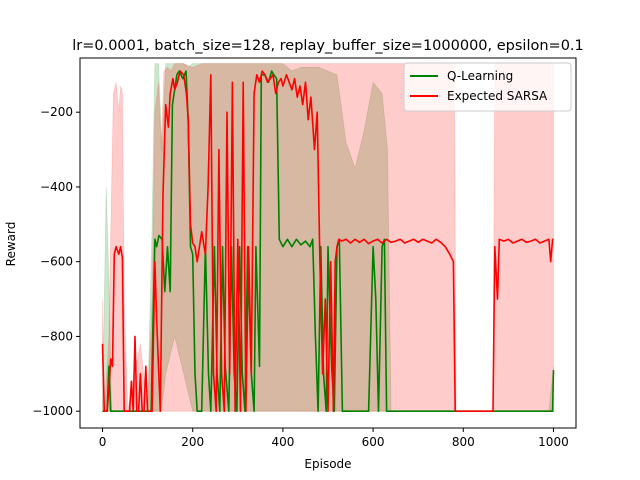 The width and height of the screenshot is (640, 480). Describe the element at coordinates (56, 112) in the screenshot. I see `y-tick-label: −200` at that location.